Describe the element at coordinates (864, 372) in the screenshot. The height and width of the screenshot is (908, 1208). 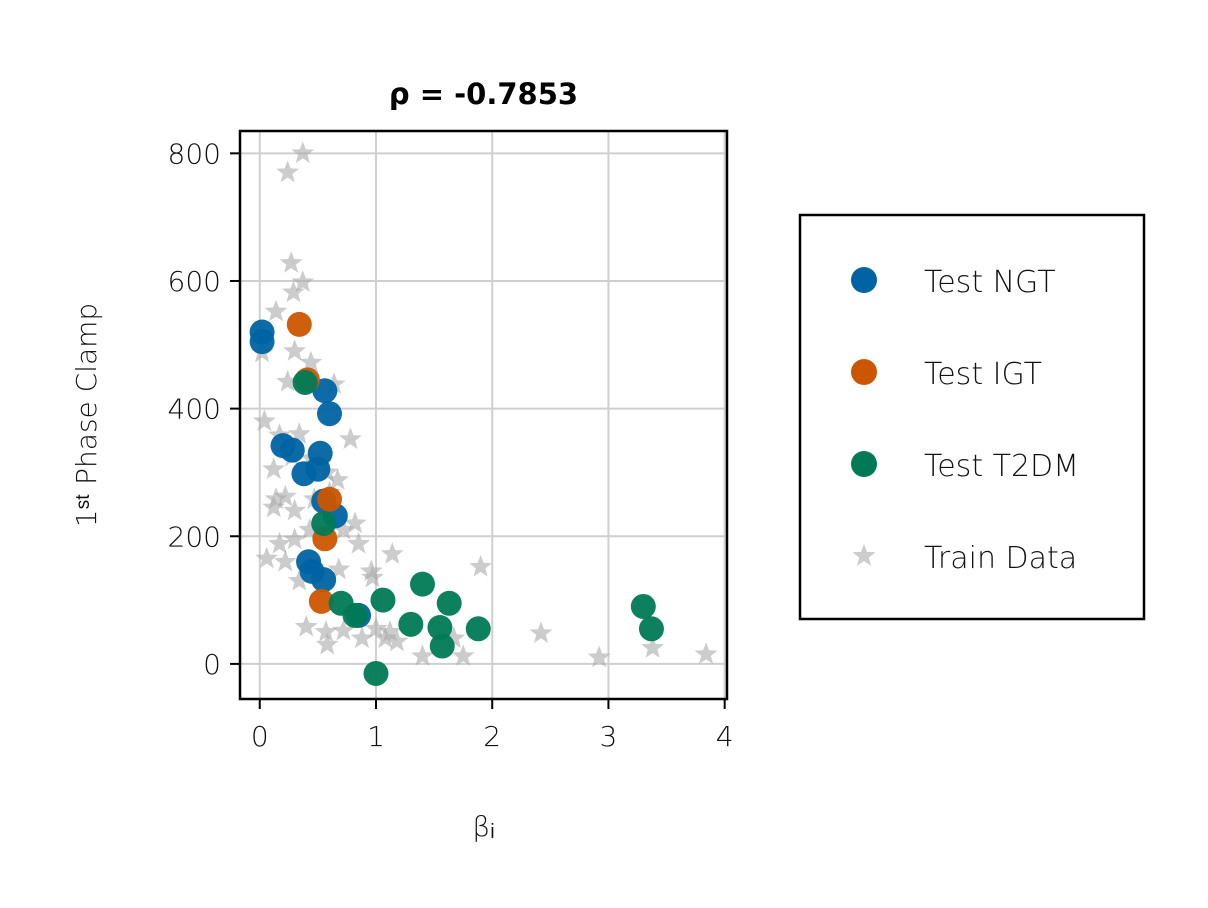
I see `legend-marker-test-igt` at that location.